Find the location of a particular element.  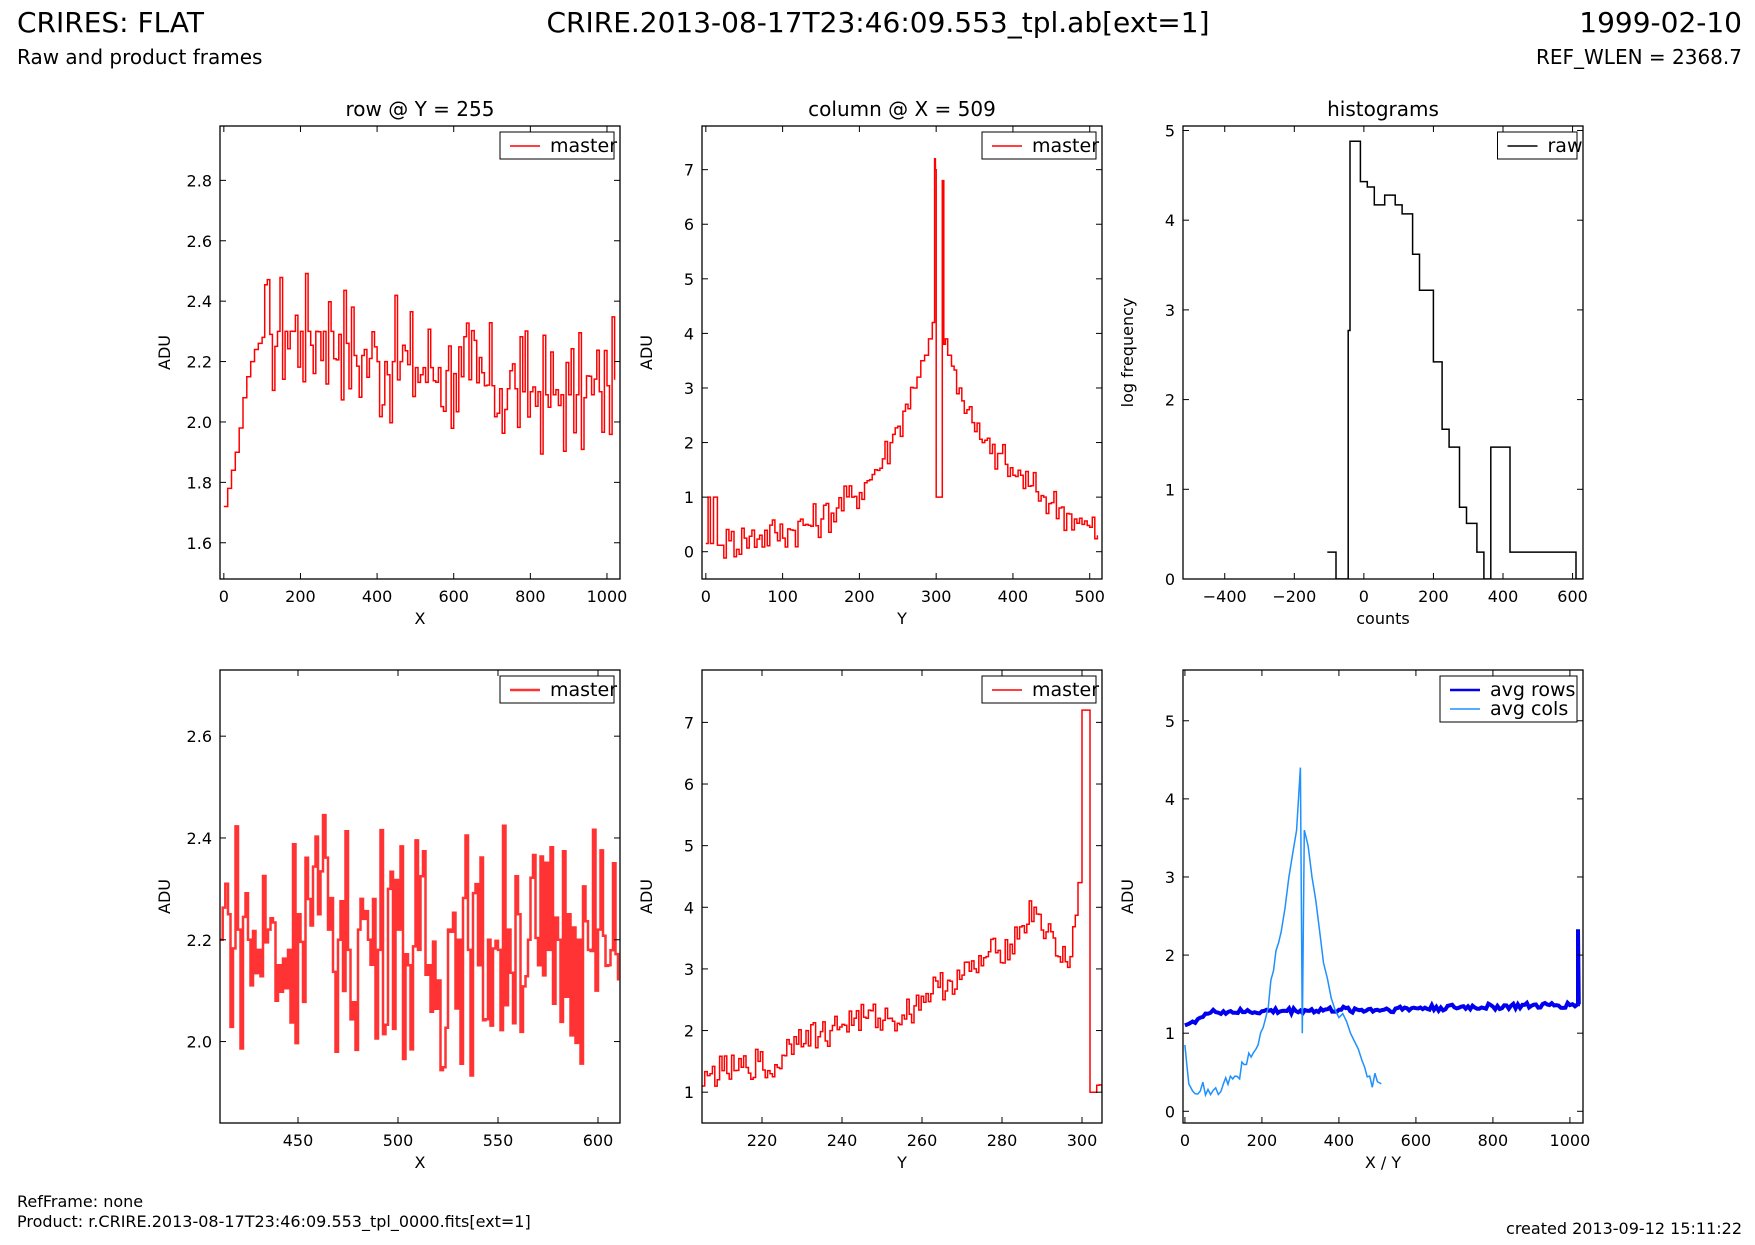

x-tick-label: 500 is located at coordinates (398, 1140).